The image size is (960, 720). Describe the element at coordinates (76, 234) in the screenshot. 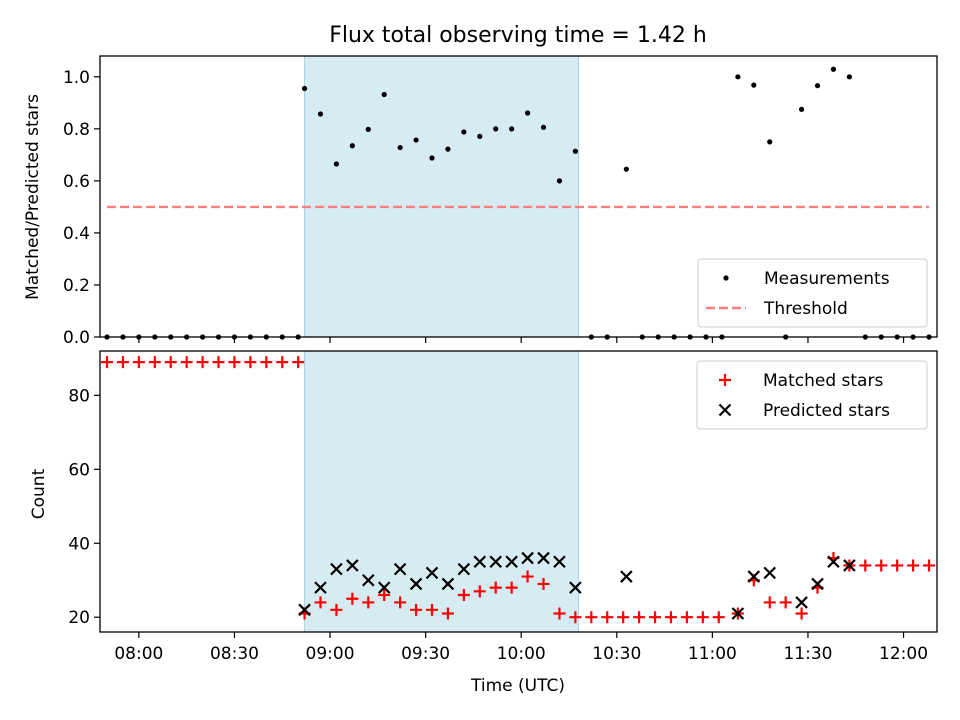

I see `y-tick-label: 0.4` at that location.